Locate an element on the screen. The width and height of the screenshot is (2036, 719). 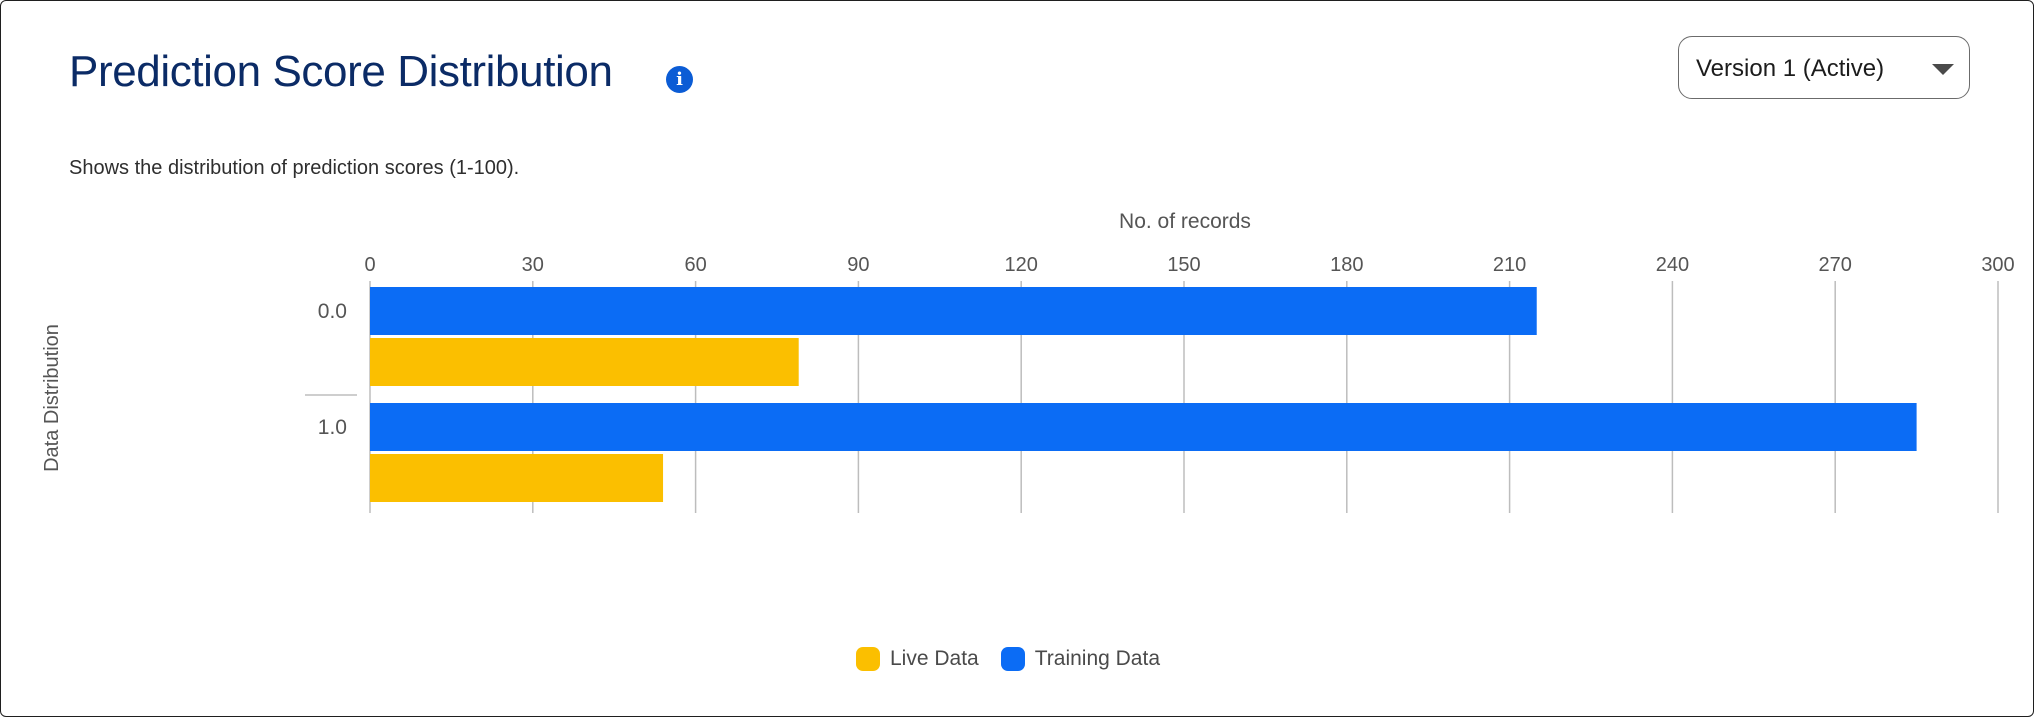
legend-item-training-data: Training Data is located at coordinates (1080, 659).